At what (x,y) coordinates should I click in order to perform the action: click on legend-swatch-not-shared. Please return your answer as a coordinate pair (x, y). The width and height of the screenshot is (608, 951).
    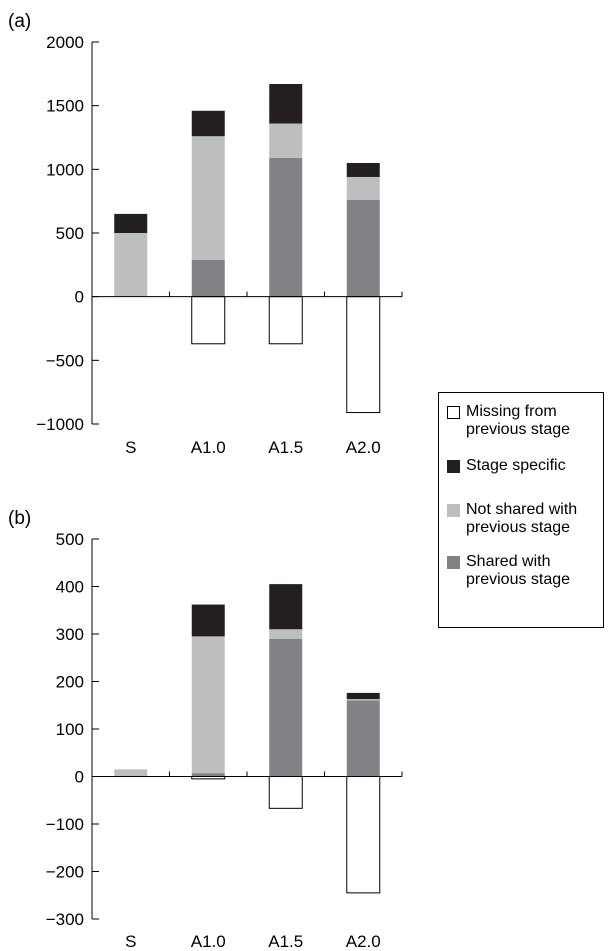
    Looking at the image, I should click on (453, 510).